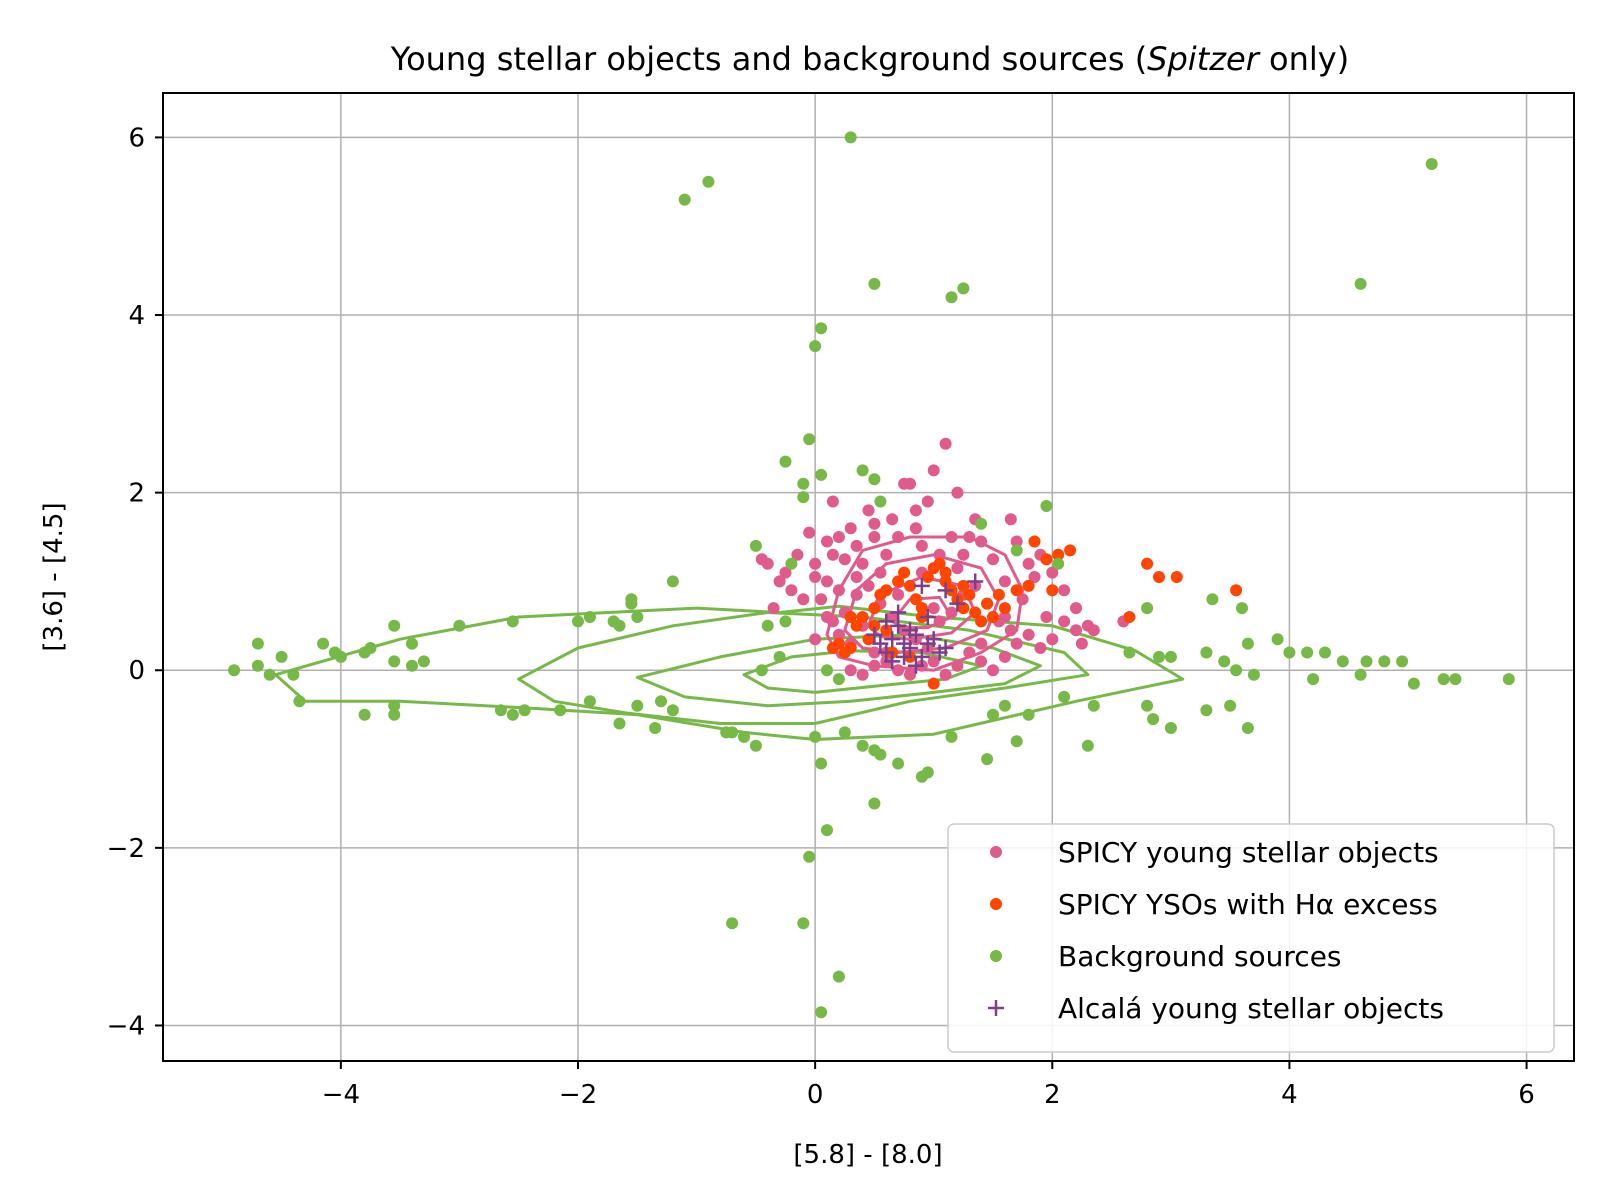 The height and width of the screenshot is (1200, 1600). Describe the element at coordinates (1200, 956) in the screenshot. I see `legend-label: Background sources` at that location.